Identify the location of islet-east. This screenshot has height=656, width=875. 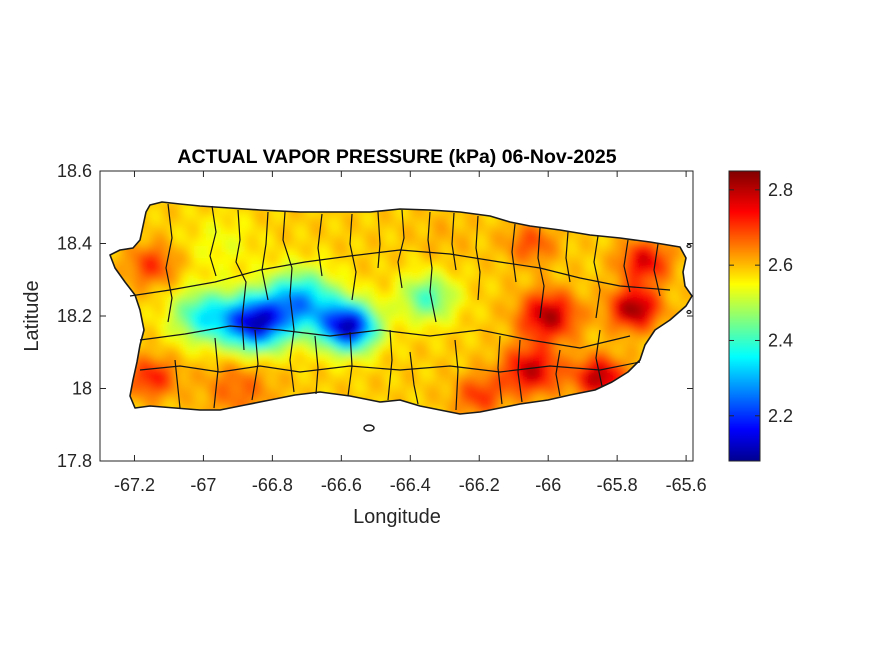
(689, 246).